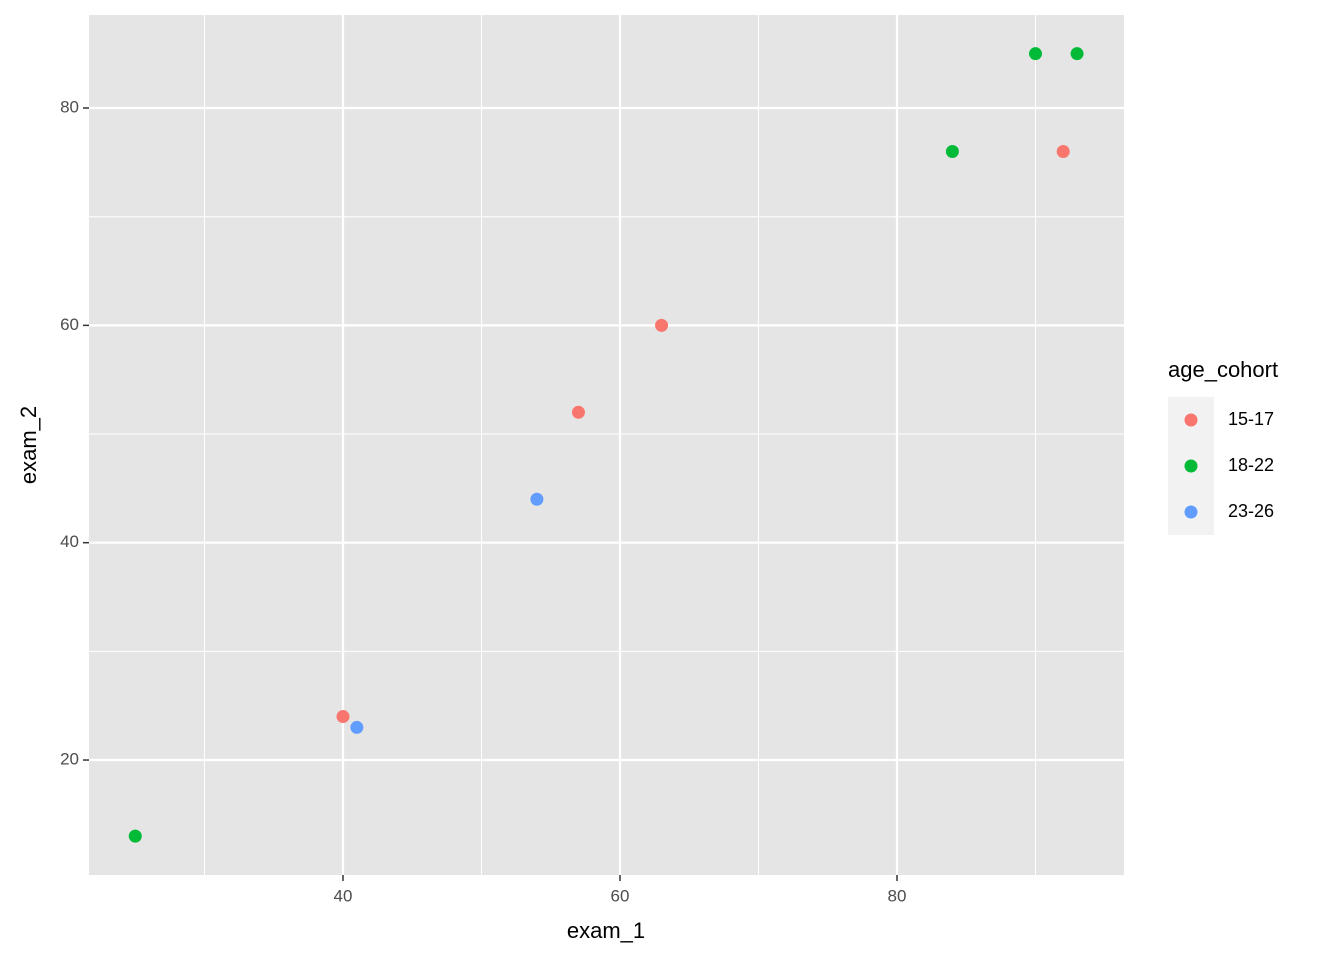 The height and width of the screenshot is (960, 1344). What do you see at coordinates (1223, 369) in the screenshot?
I see `legend-title: age_cohort` at bounding box center [1223, 369].